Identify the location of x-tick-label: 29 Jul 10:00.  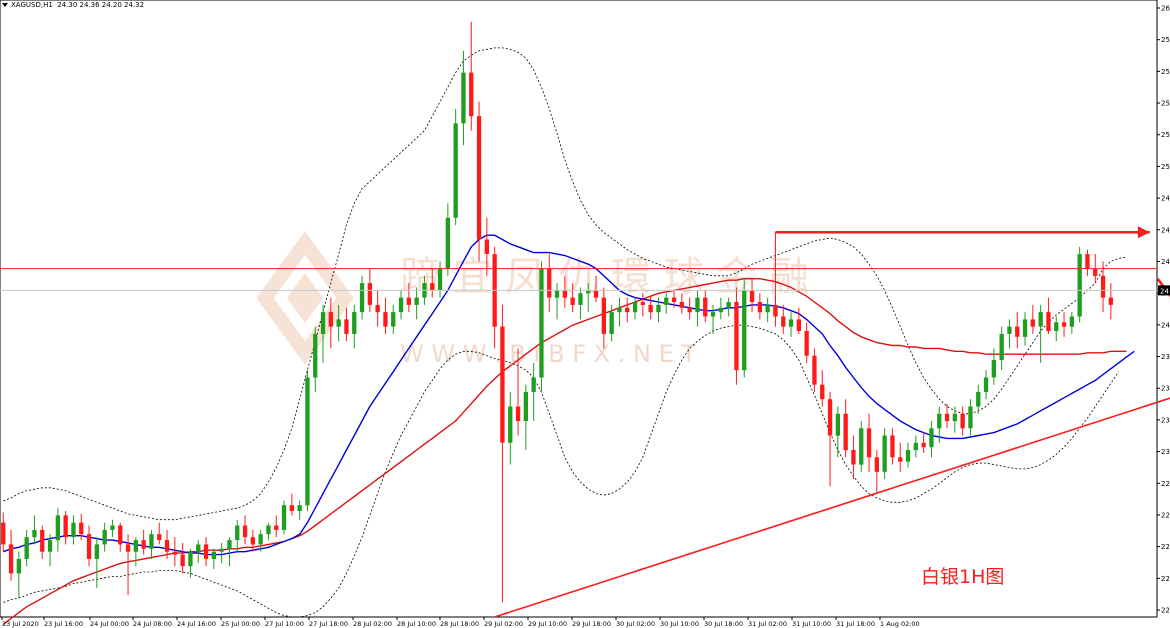
(547, 624).